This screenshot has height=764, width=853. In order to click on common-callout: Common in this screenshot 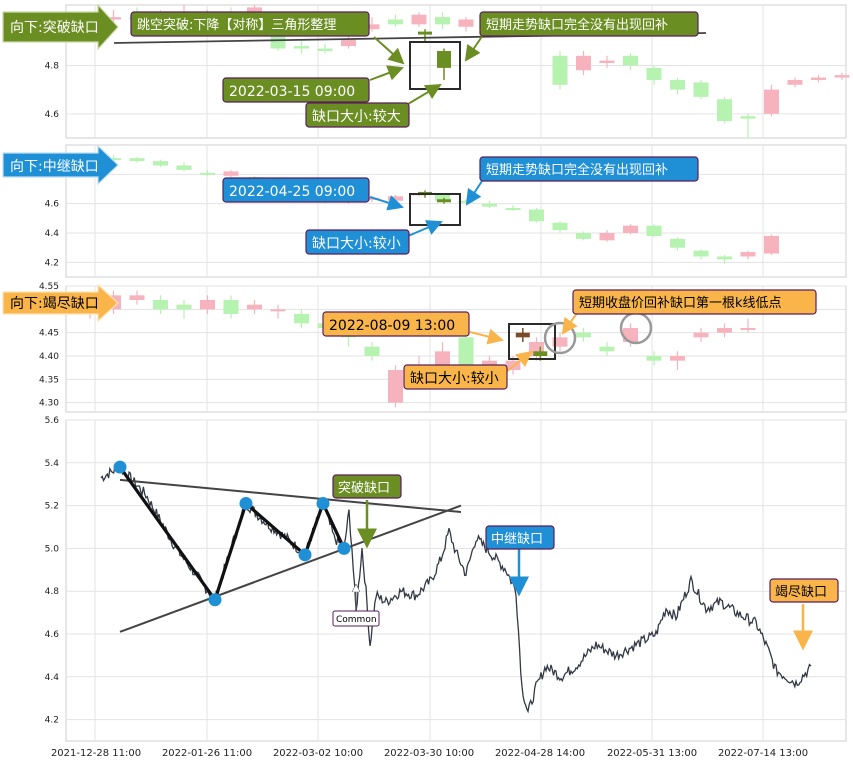, I will do `click(356, 618)`.